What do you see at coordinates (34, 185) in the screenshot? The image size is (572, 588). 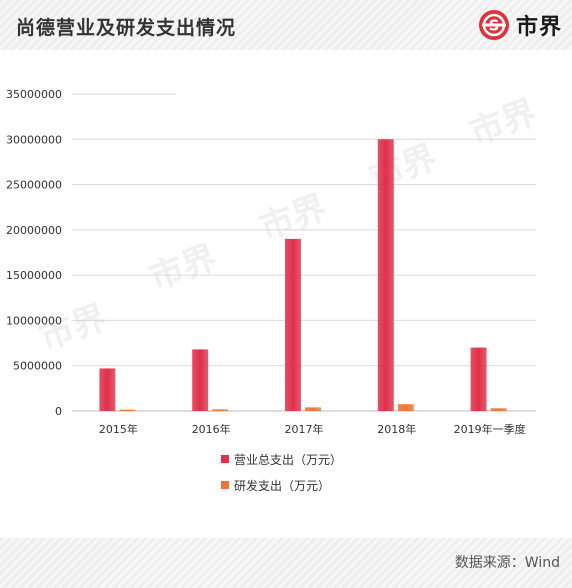 I see `y-tick-label: 25000000` at bounding box center [34, 185].